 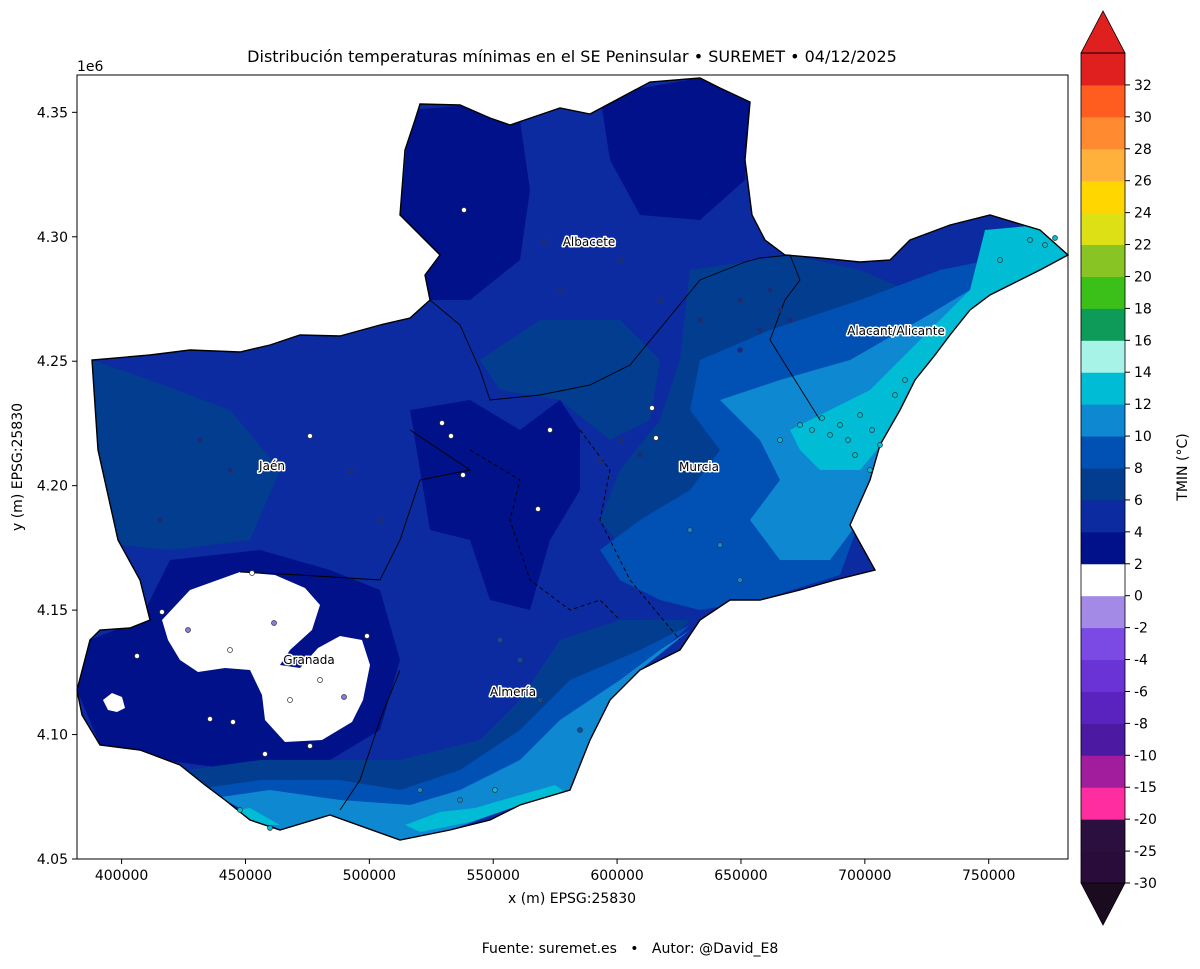 I want to click on y-tick-label: 4.35, so click(x=52, y=113).